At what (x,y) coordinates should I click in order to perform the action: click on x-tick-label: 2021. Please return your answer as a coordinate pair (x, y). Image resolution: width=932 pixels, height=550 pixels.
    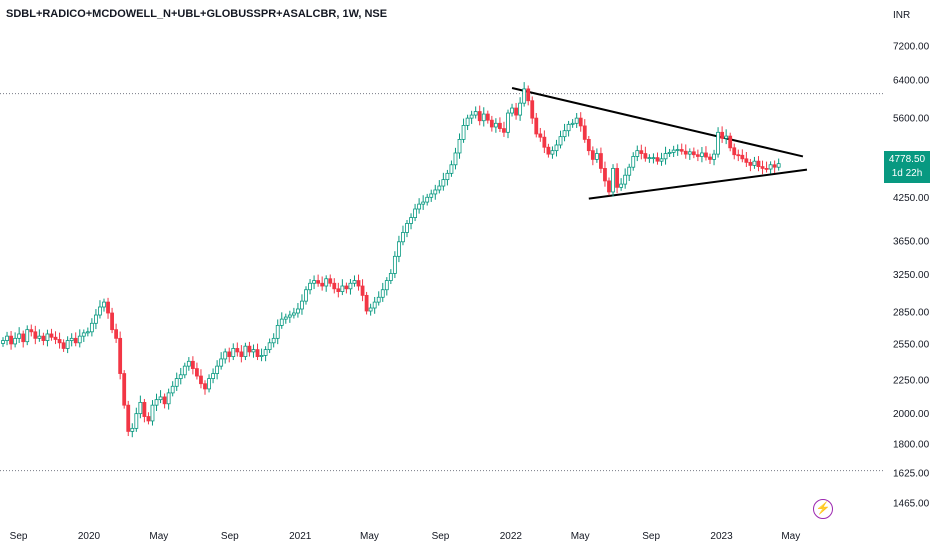
    Looking at the image, I should click on (300, 536).